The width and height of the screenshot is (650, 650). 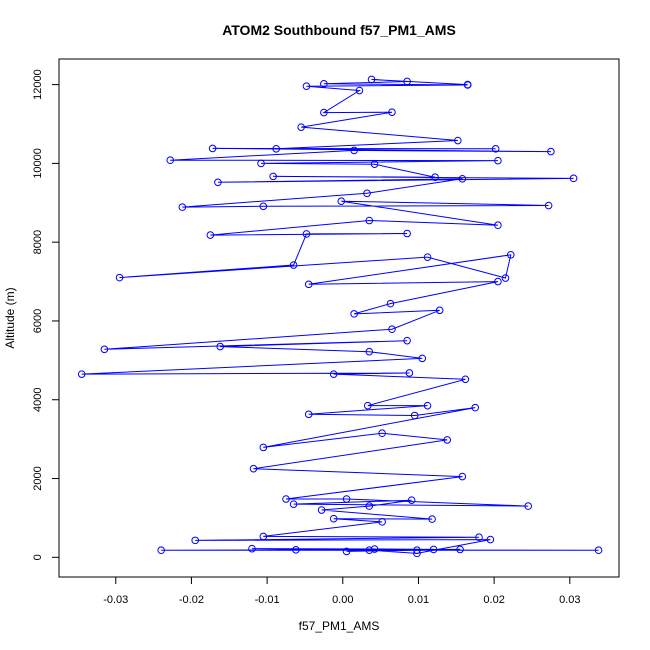 I want to click on x-tick-label: 0.02, so click(x=493, y=600).